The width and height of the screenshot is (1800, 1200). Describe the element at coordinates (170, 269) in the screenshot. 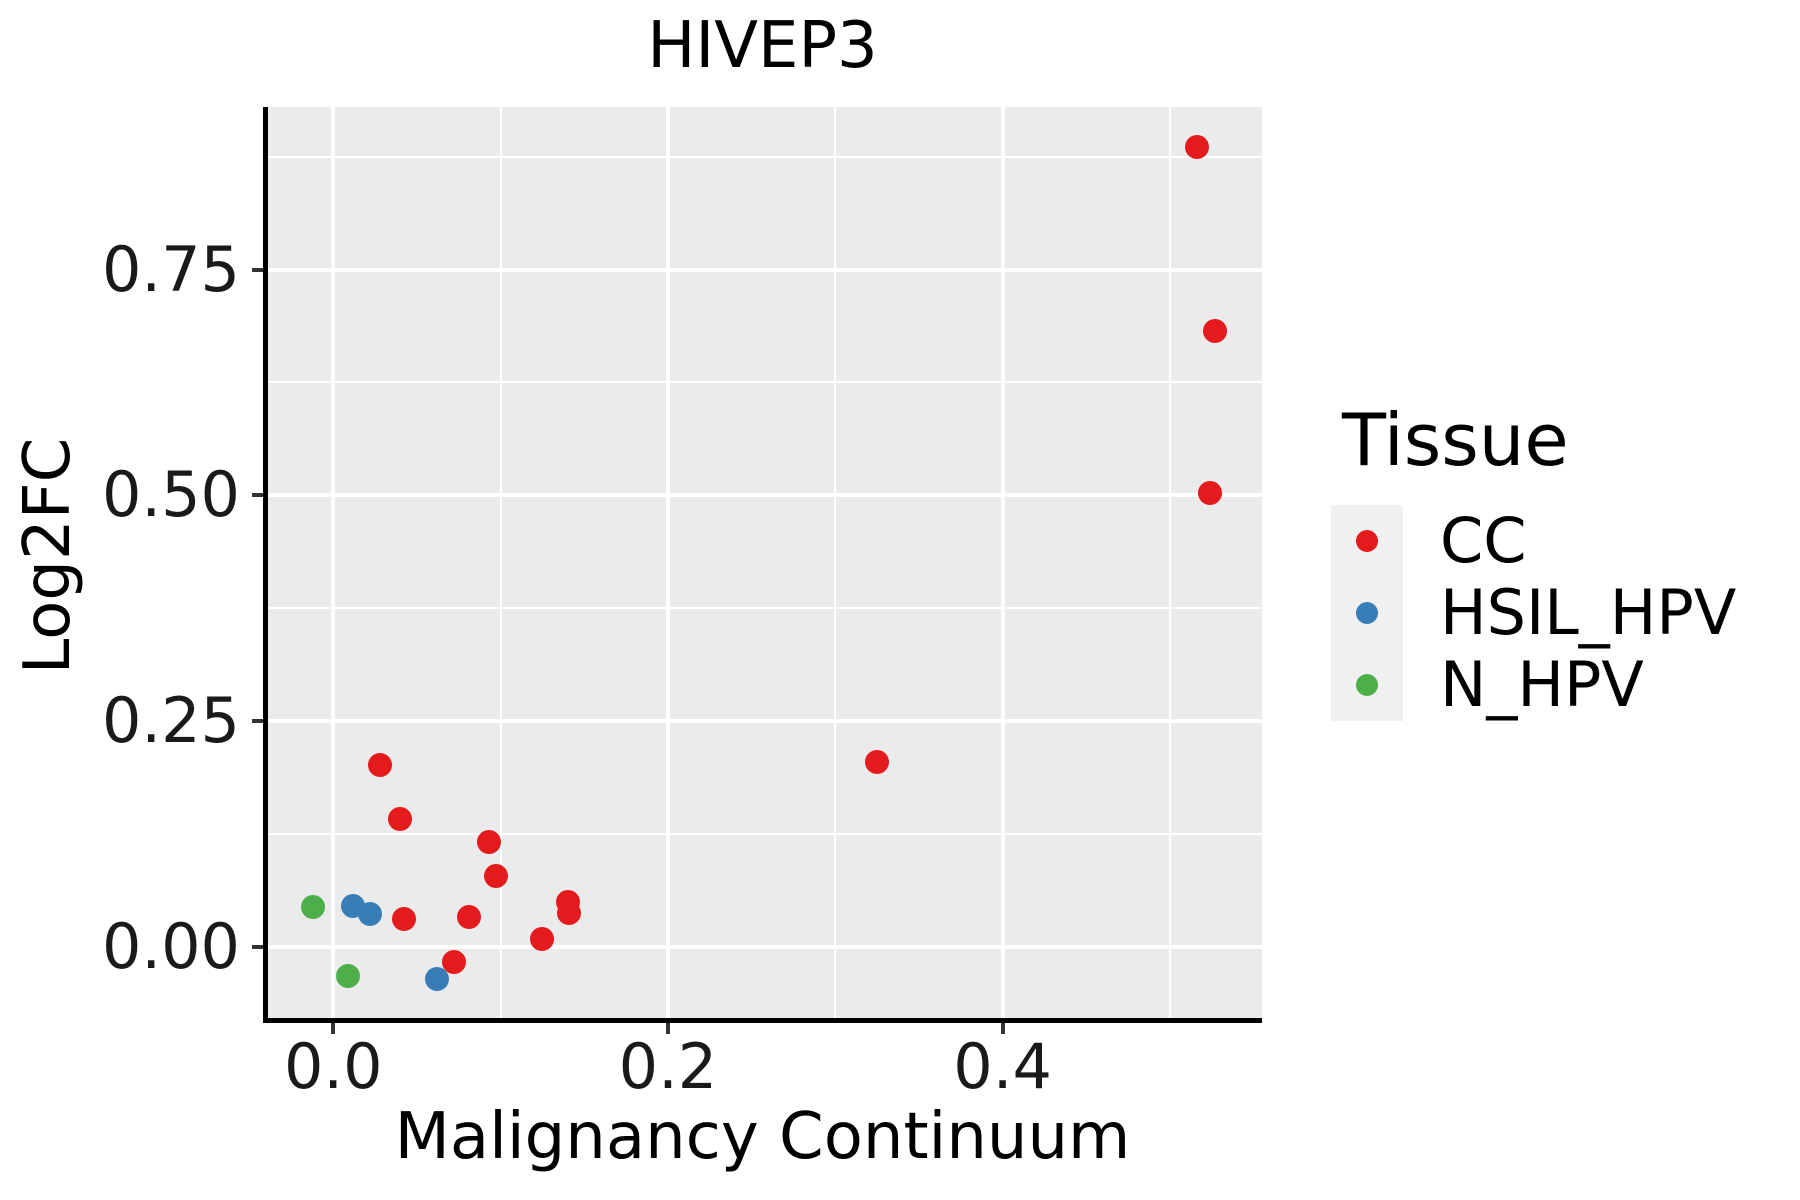

I see `y-tick-label: 0.75` at that location.